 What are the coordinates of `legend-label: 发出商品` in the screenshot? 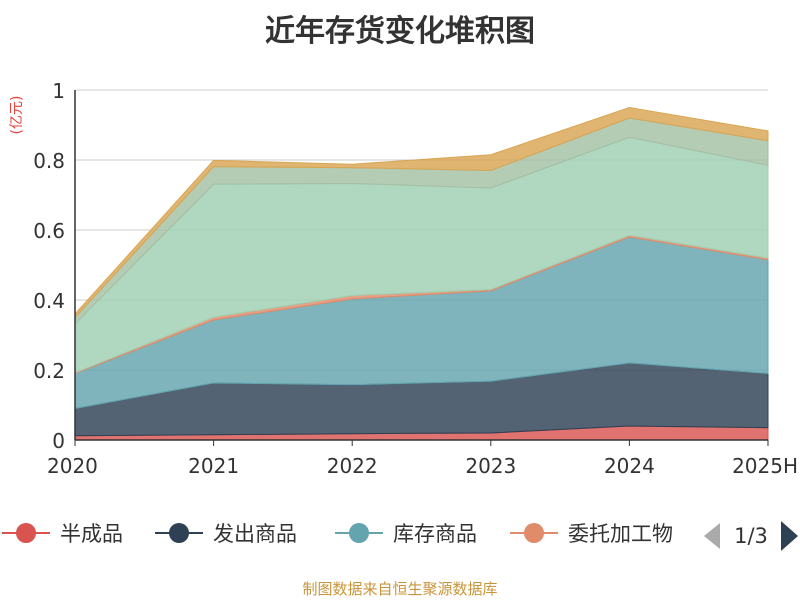 It's located at (255, 534).